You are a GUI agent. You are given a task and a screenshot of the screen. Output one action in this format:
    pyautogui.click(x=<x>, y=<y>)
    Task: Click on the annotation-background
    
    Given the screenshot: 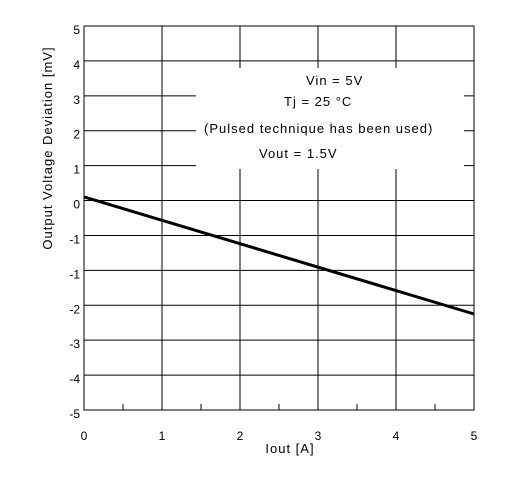 What is the action you would take?
    pyautogui.click(x=330, y=118)
    